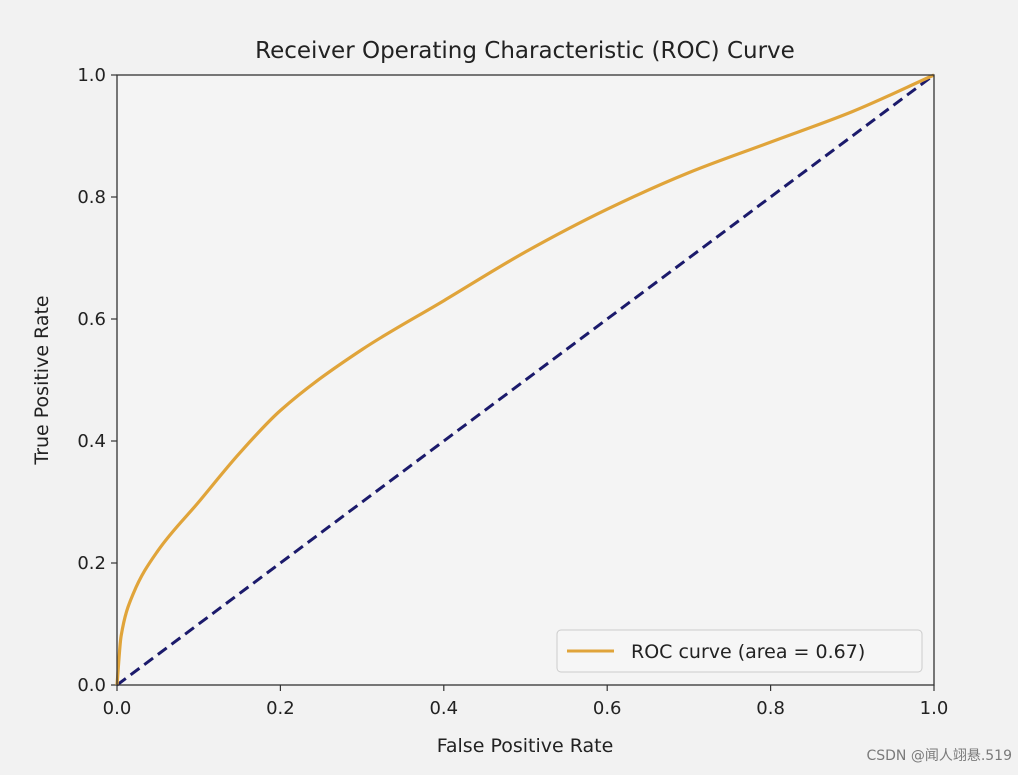  I want to click on watermark: CSDN @闻人翊悬.519, so click(939, 756).